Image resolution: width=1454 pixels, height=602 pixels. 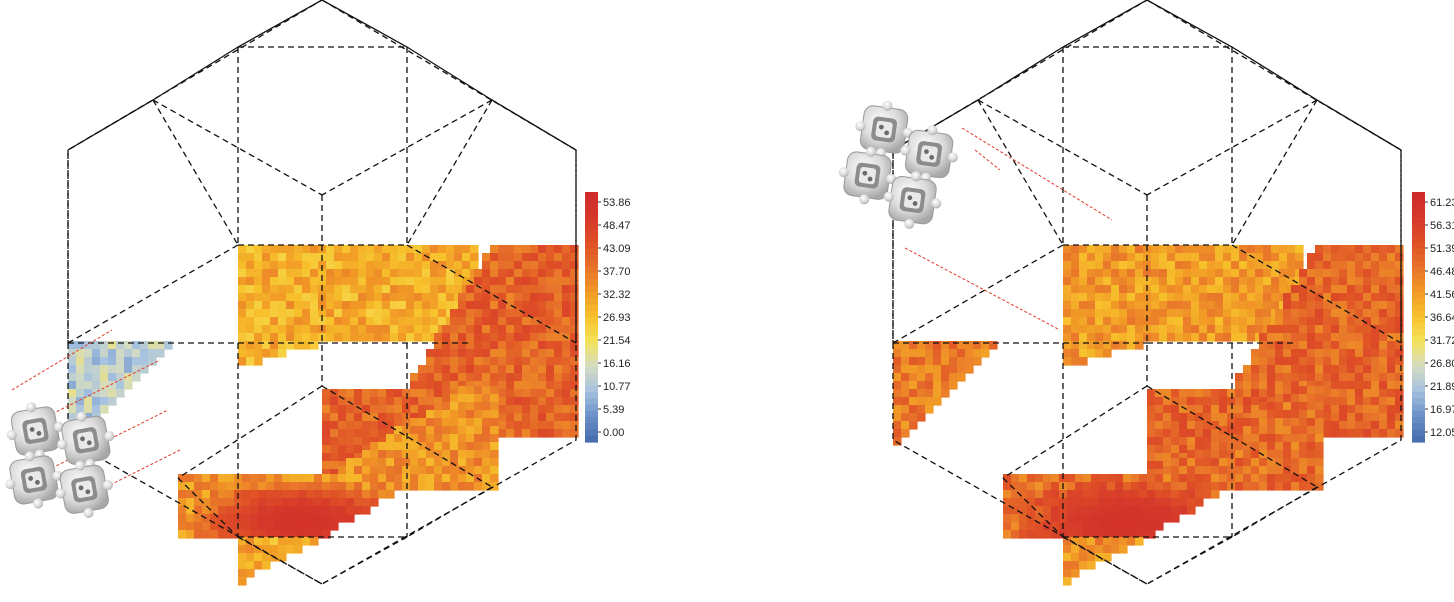 I want to click on colorbar-tick-label: 16.16, so click(x=617, y=364).